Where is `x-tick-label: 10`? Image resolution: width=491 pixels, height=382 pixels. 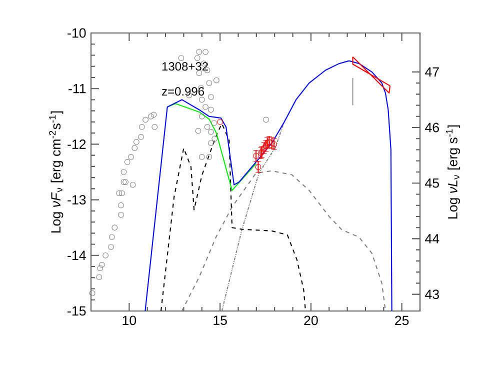 x-tick-label: 10 is located at coordinates (129, 321).